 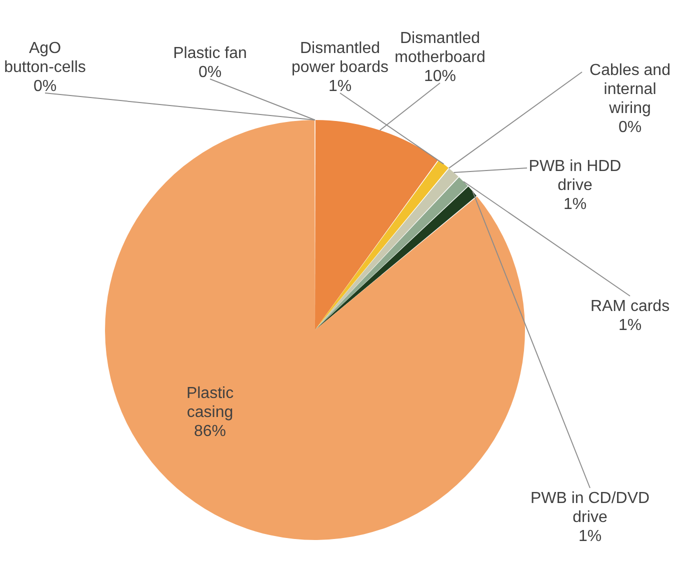 I want to click on slice-label: PWB in CD/DVD drive, so click(x=590, y=508).